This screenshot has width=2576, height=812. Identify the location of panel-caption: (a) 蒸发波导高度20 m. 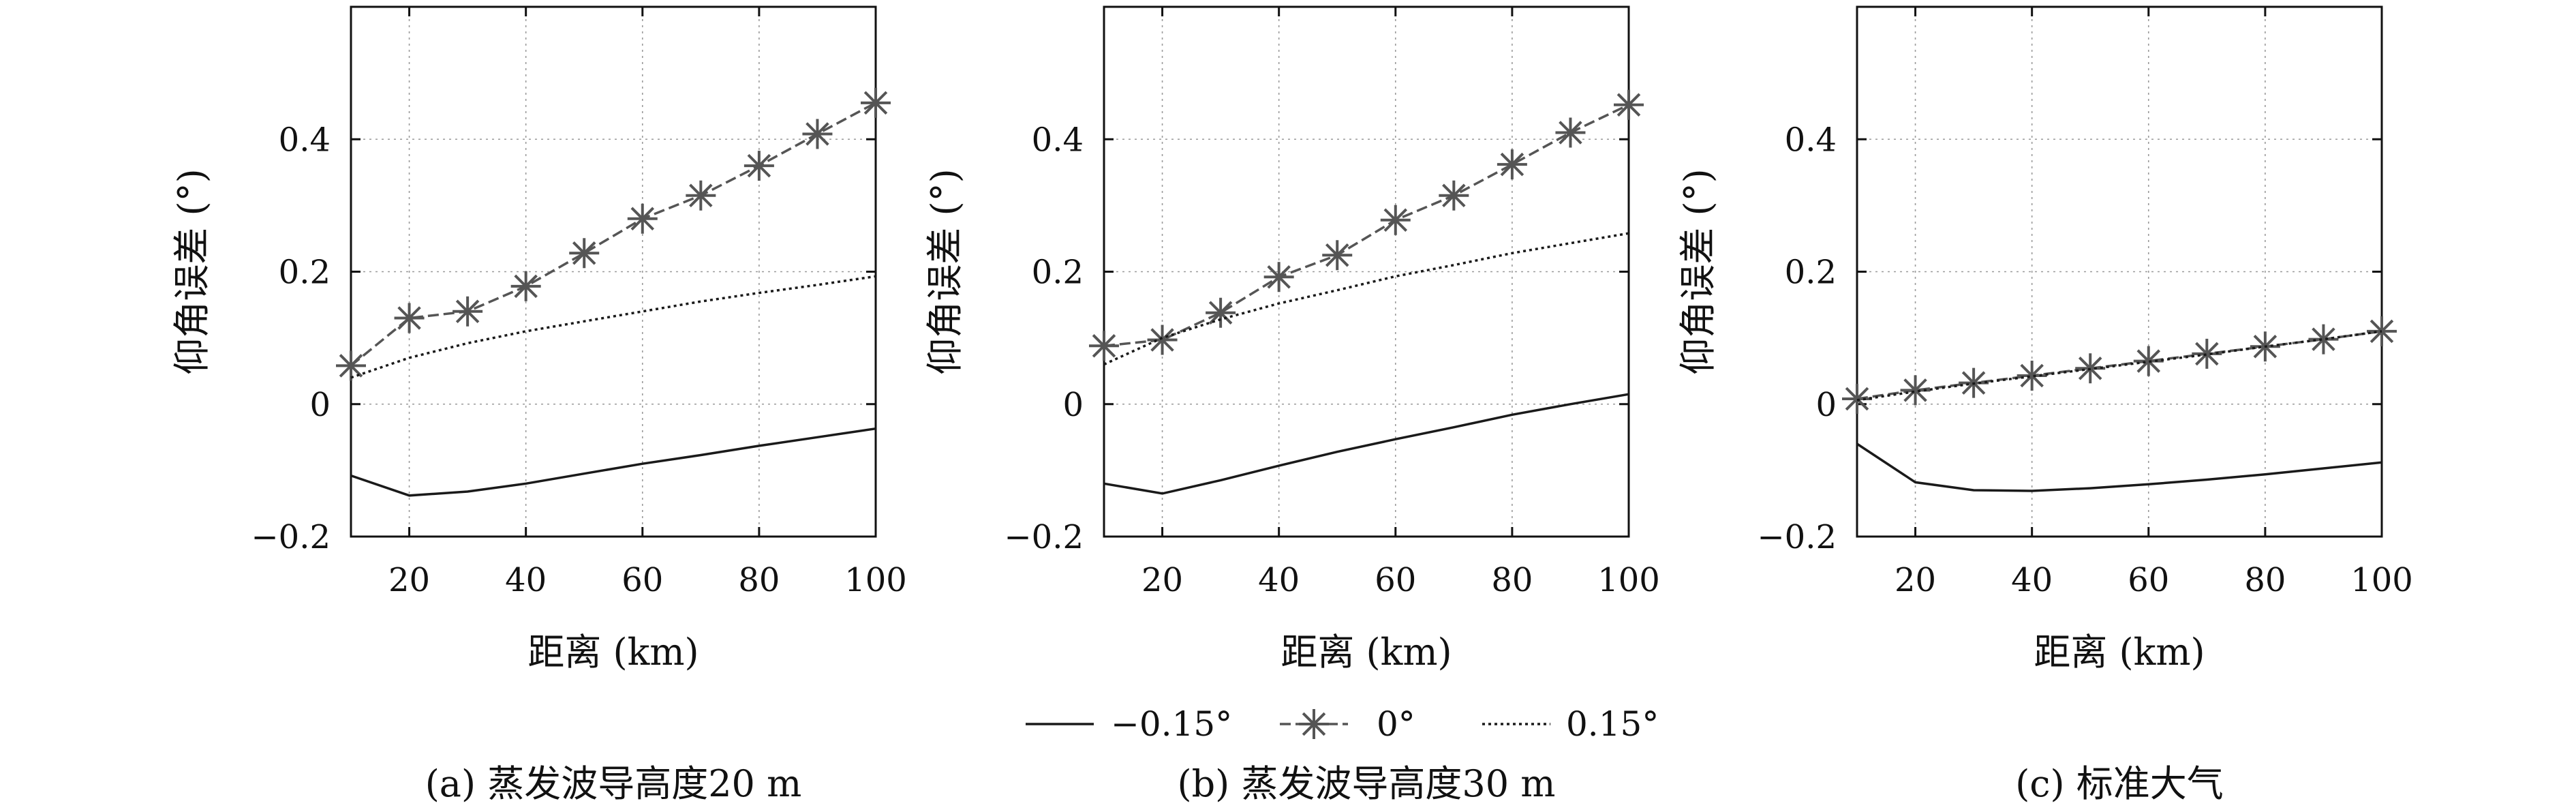
(613, 783).